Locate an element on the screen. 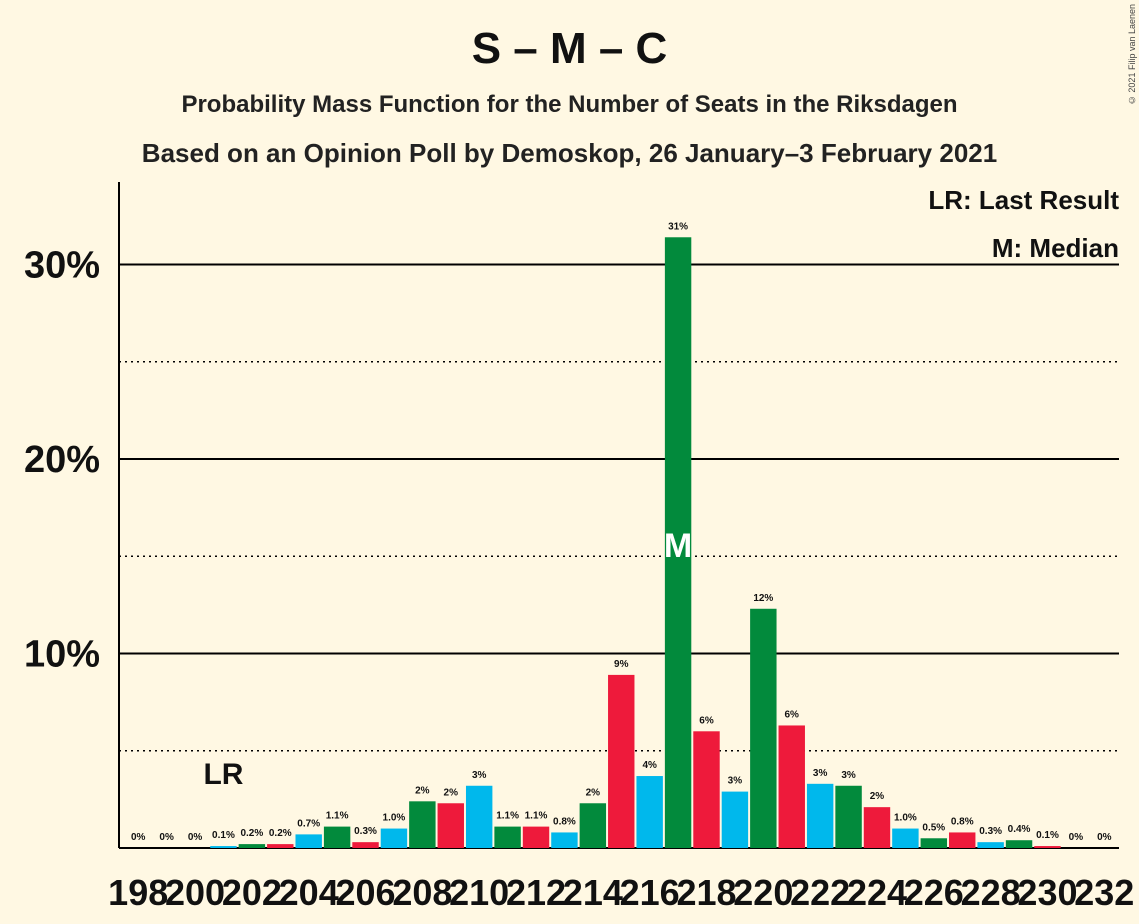 This screenshot has width=1139, height=924. x-tick-label: 226 is located at coordinates (934, 892).